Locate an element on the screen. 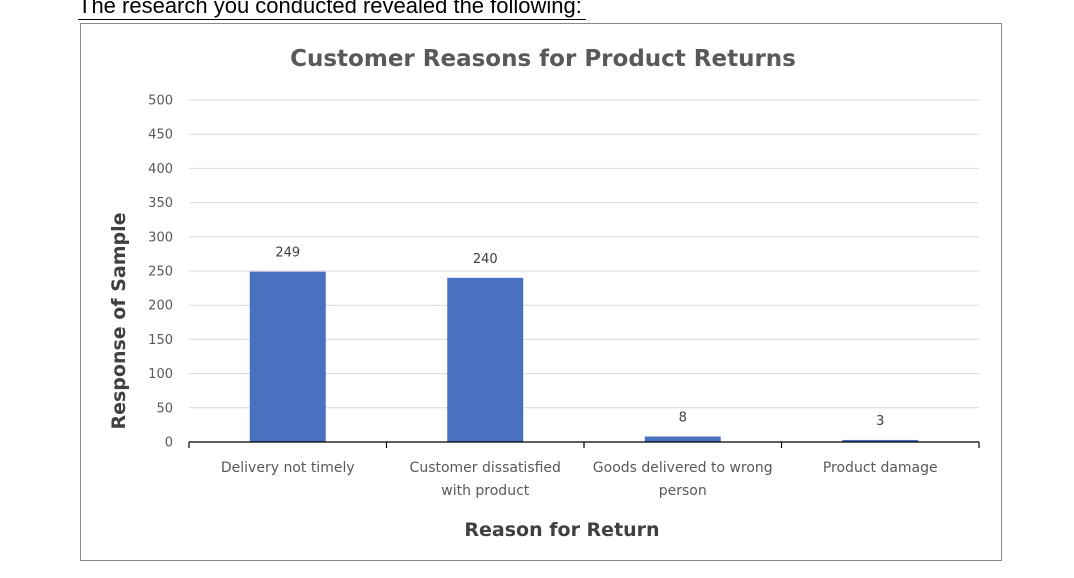 The image size is (1074, 578). data-label: 249 is located at coordinates (287, 253).